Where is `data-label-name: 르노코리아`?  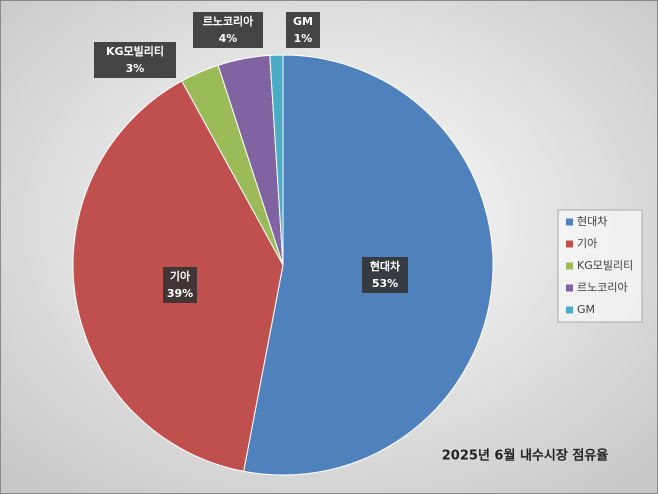 data-label-name: 르노코리아 is located at coordinates (228, 21).